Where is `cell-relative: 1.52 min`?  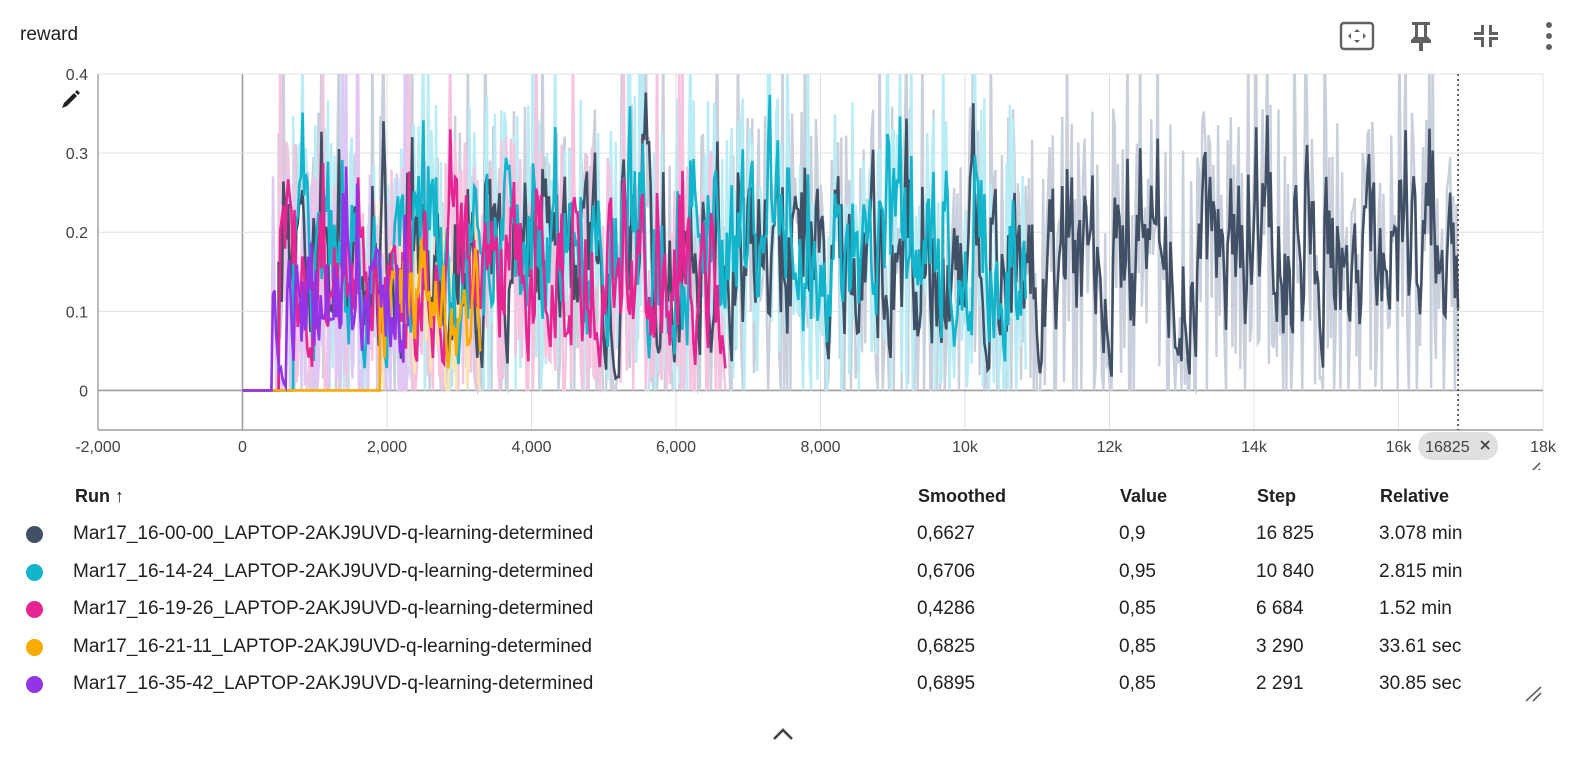
cell-relative: 1.52 min is located at coordinates (1415, 608).